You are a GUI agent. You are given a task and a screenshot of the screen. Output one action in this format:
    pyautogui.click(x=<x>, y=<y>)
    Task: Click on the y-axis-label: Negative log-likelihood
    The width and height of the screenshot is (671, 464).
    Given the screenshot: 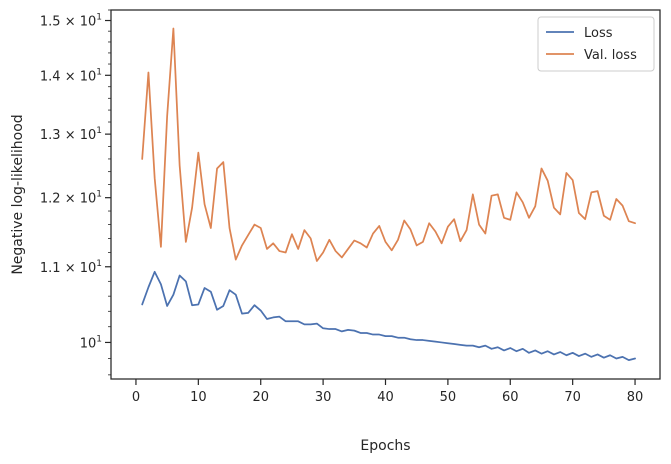 What is the action you would take?
    pyautogui.click(x=18, y=194)
    